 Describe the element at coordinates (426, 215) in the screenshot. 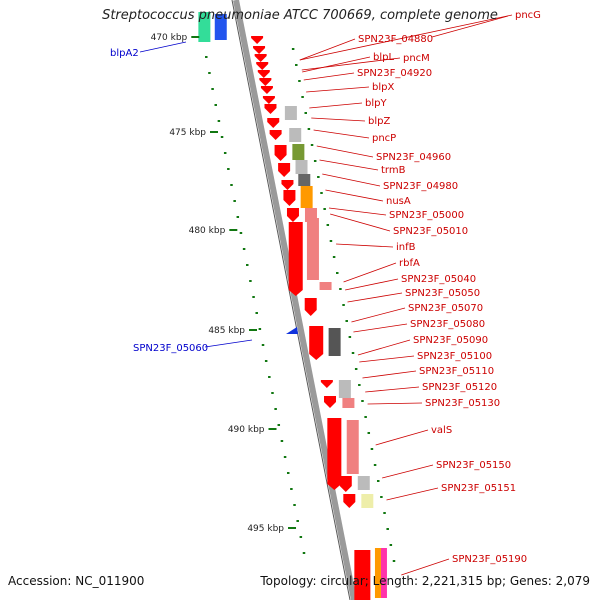

I see `gene-label: SPN23F_05000` at that location.